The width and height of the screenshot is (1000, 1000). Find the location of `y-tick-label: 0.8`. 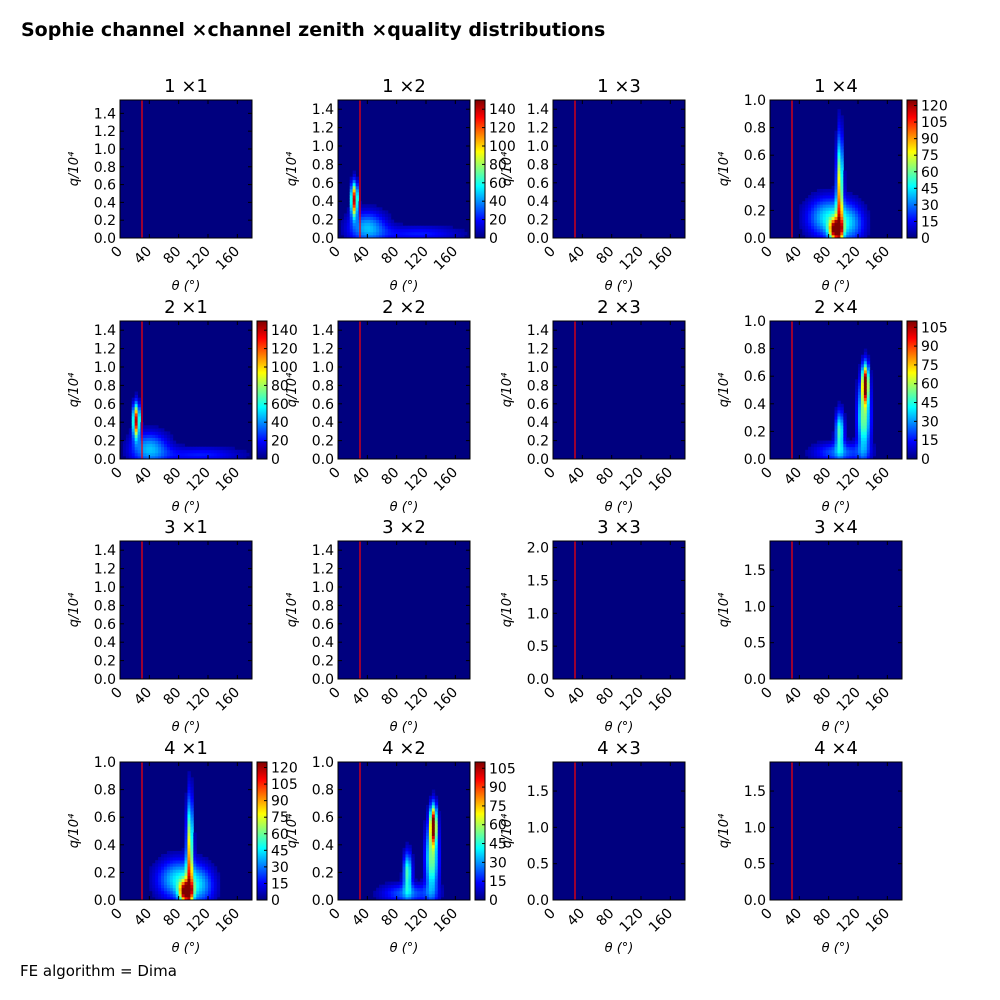

y-tick-label: 0.8 is located at coordinates (538, 386).